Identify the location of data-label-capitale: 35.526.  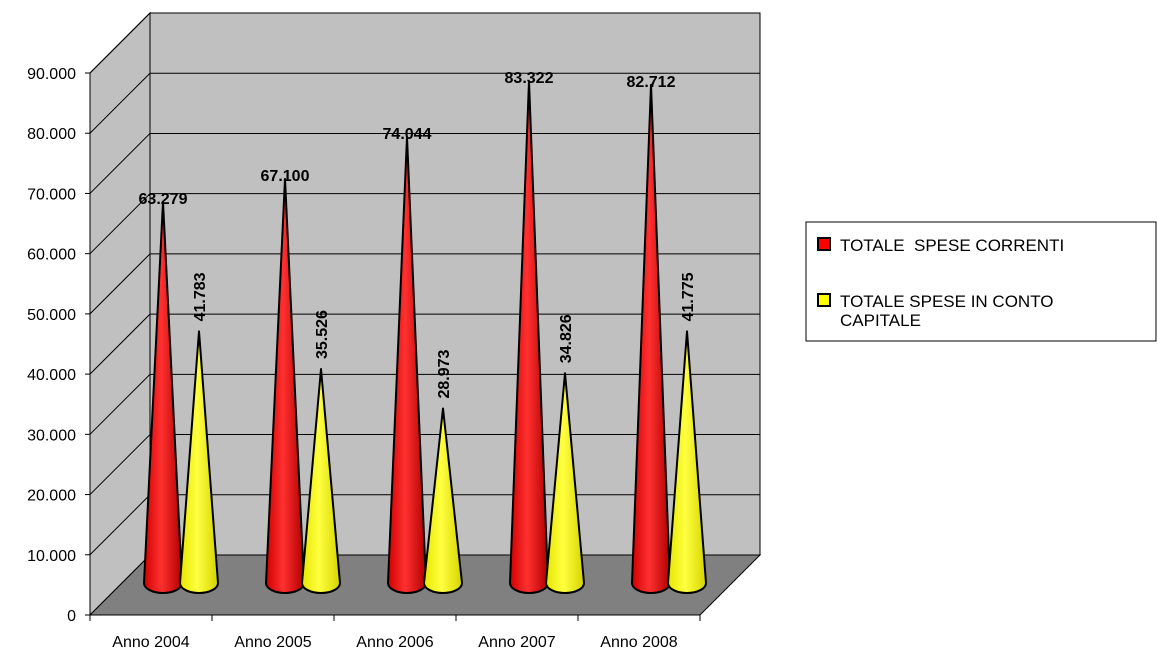
(322, 334).